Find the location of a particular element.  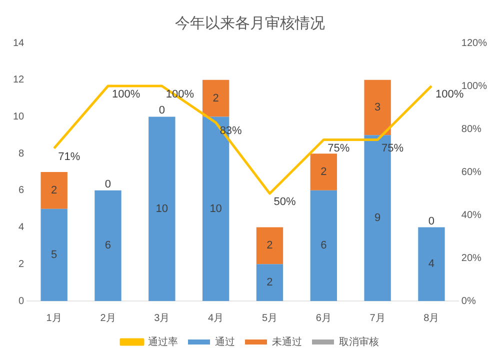

x-tick-label: 4月 is located at coordinates (216, 318).